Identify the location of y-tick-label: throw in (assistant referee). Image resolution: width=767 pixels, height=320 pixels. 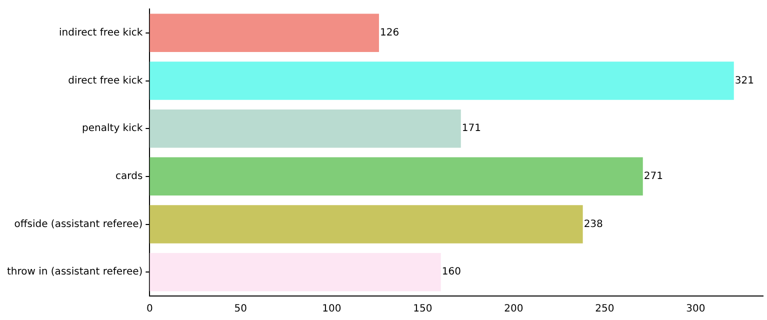
(74, 272).